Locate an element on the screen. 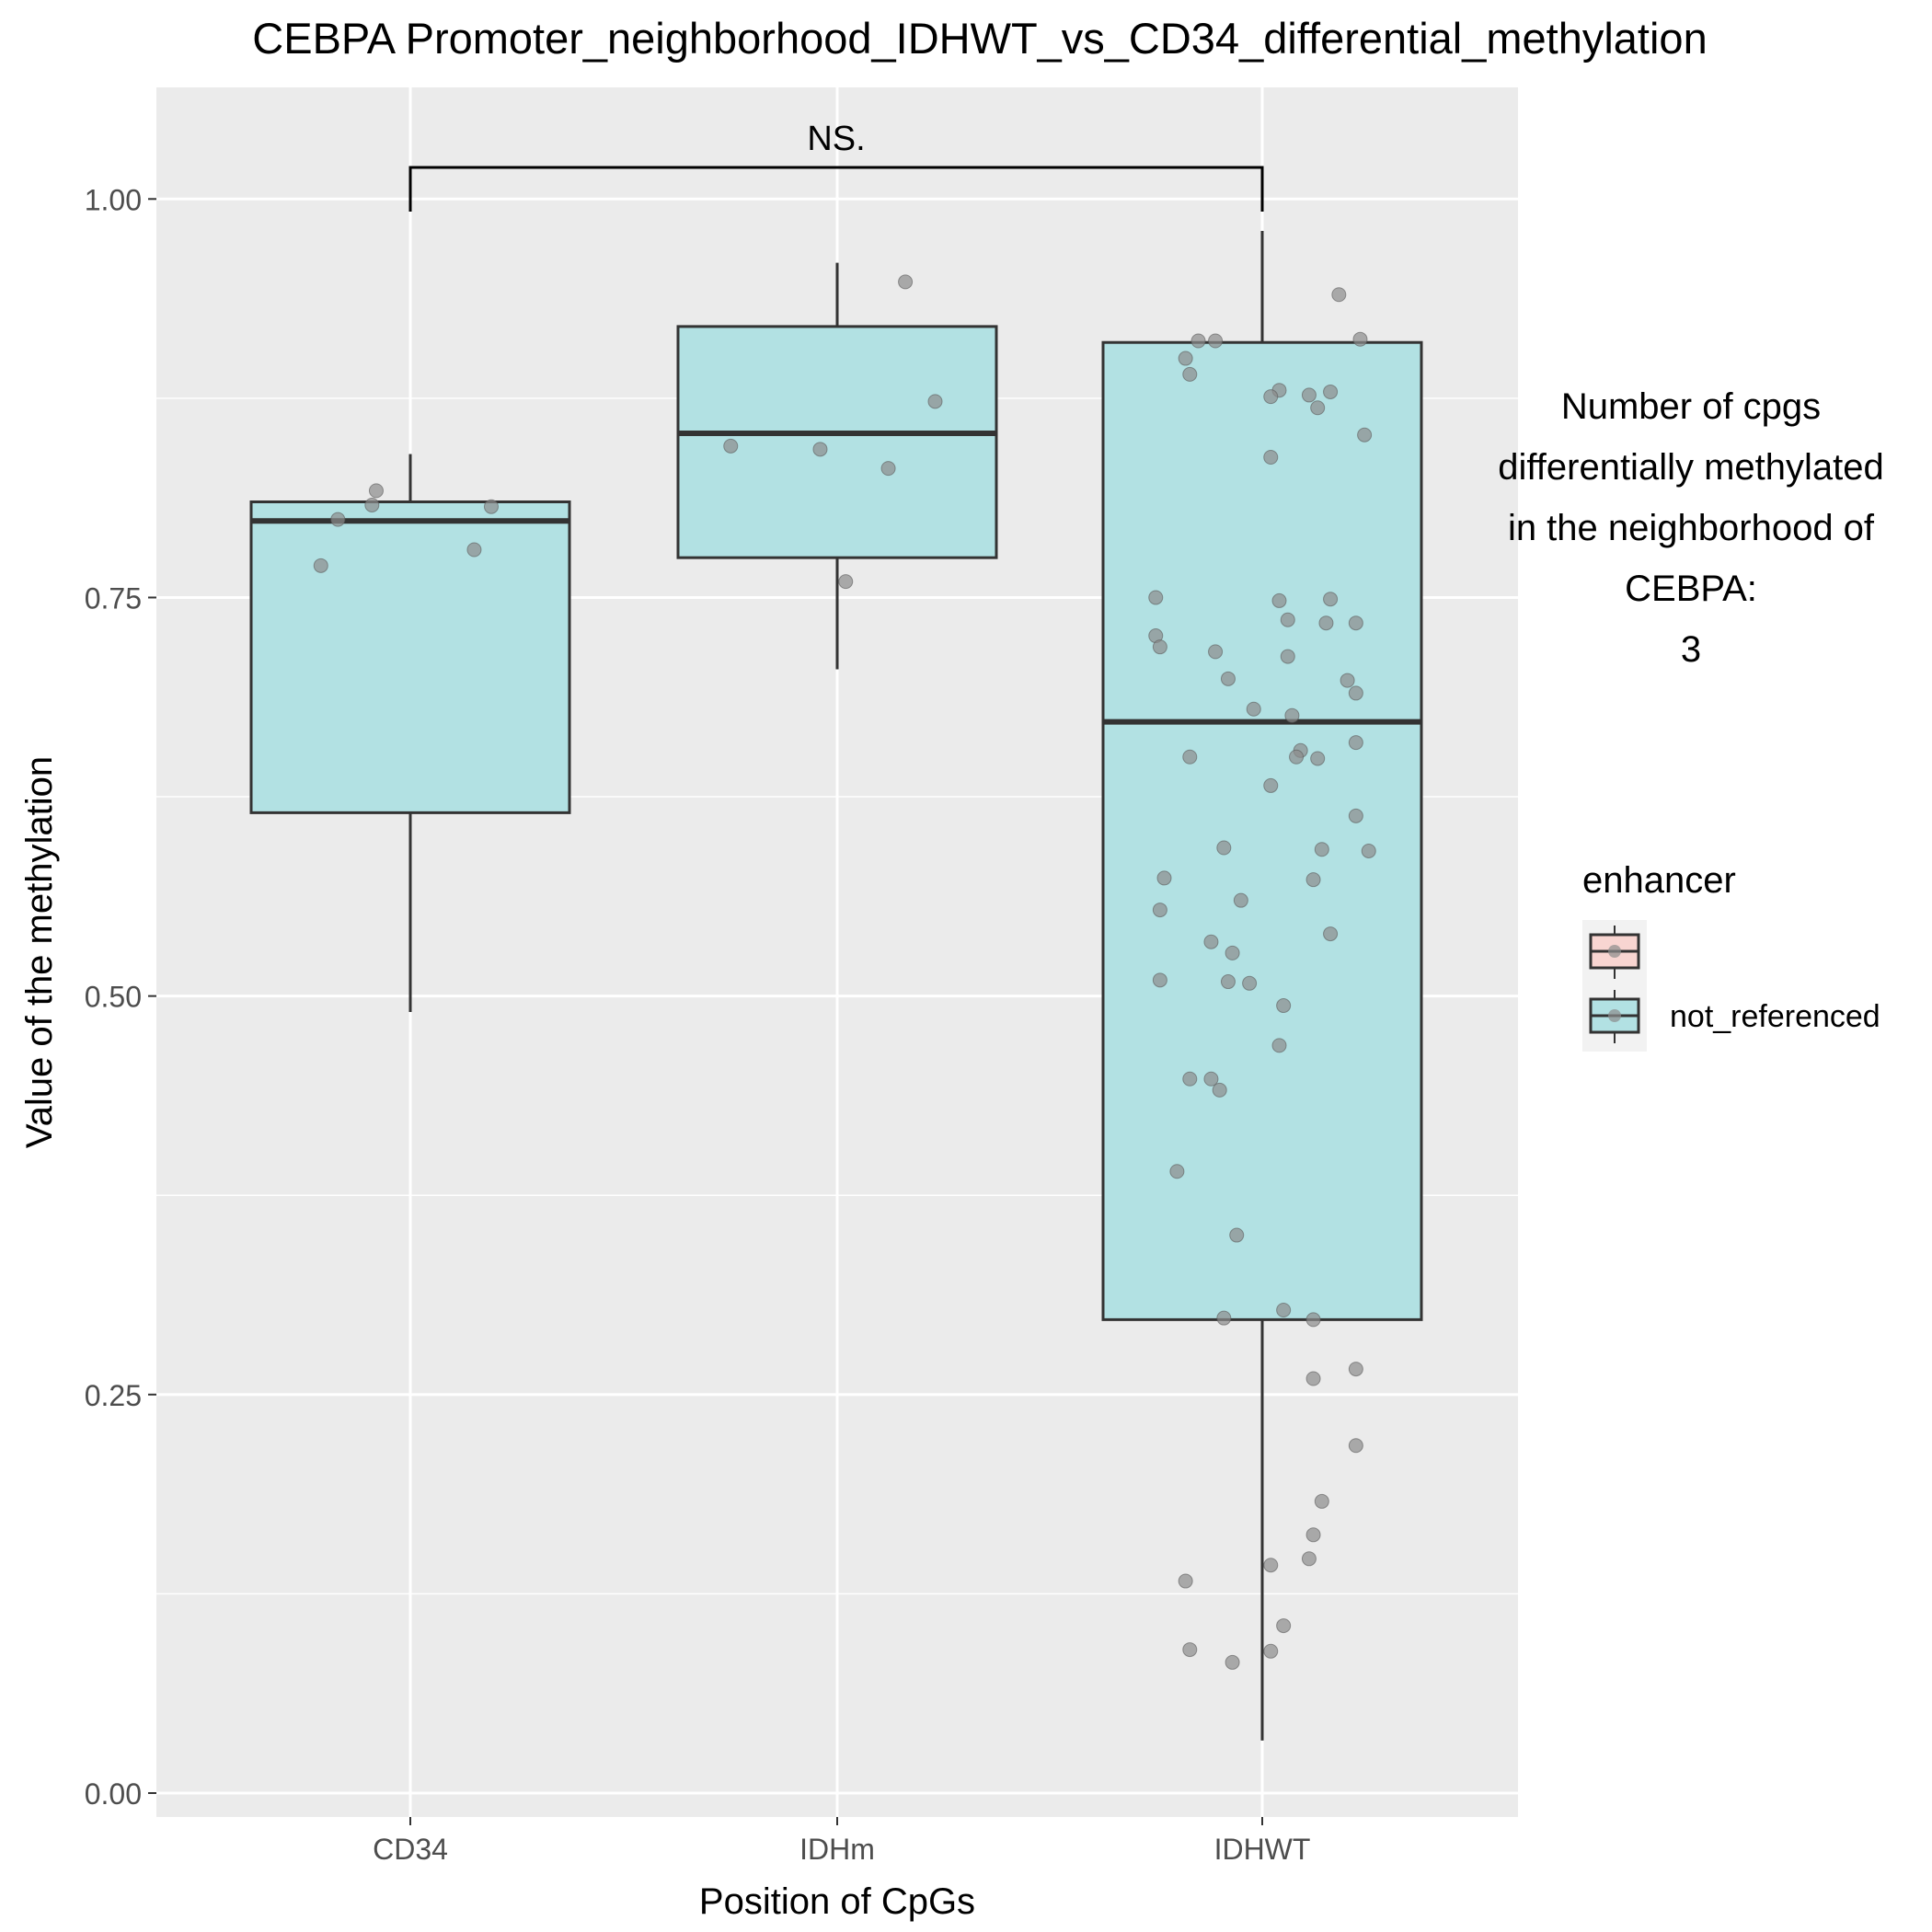 Image resolution: width=1932 pixels, height=1932 pixels. x-tick-label: IDHm is located at coordinates (837, 1849).